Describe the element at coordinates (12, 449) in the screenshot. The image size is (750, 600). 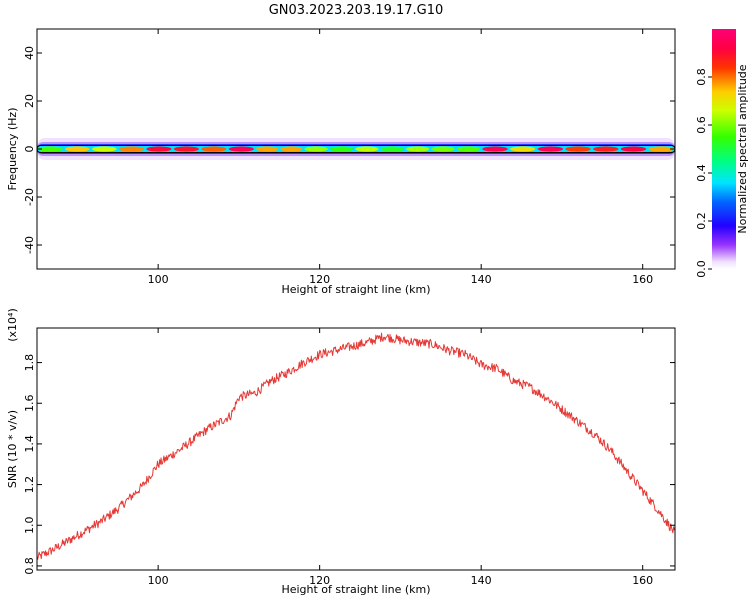
I see `snr-y-label: SNR (10 * v/v)` at that location.